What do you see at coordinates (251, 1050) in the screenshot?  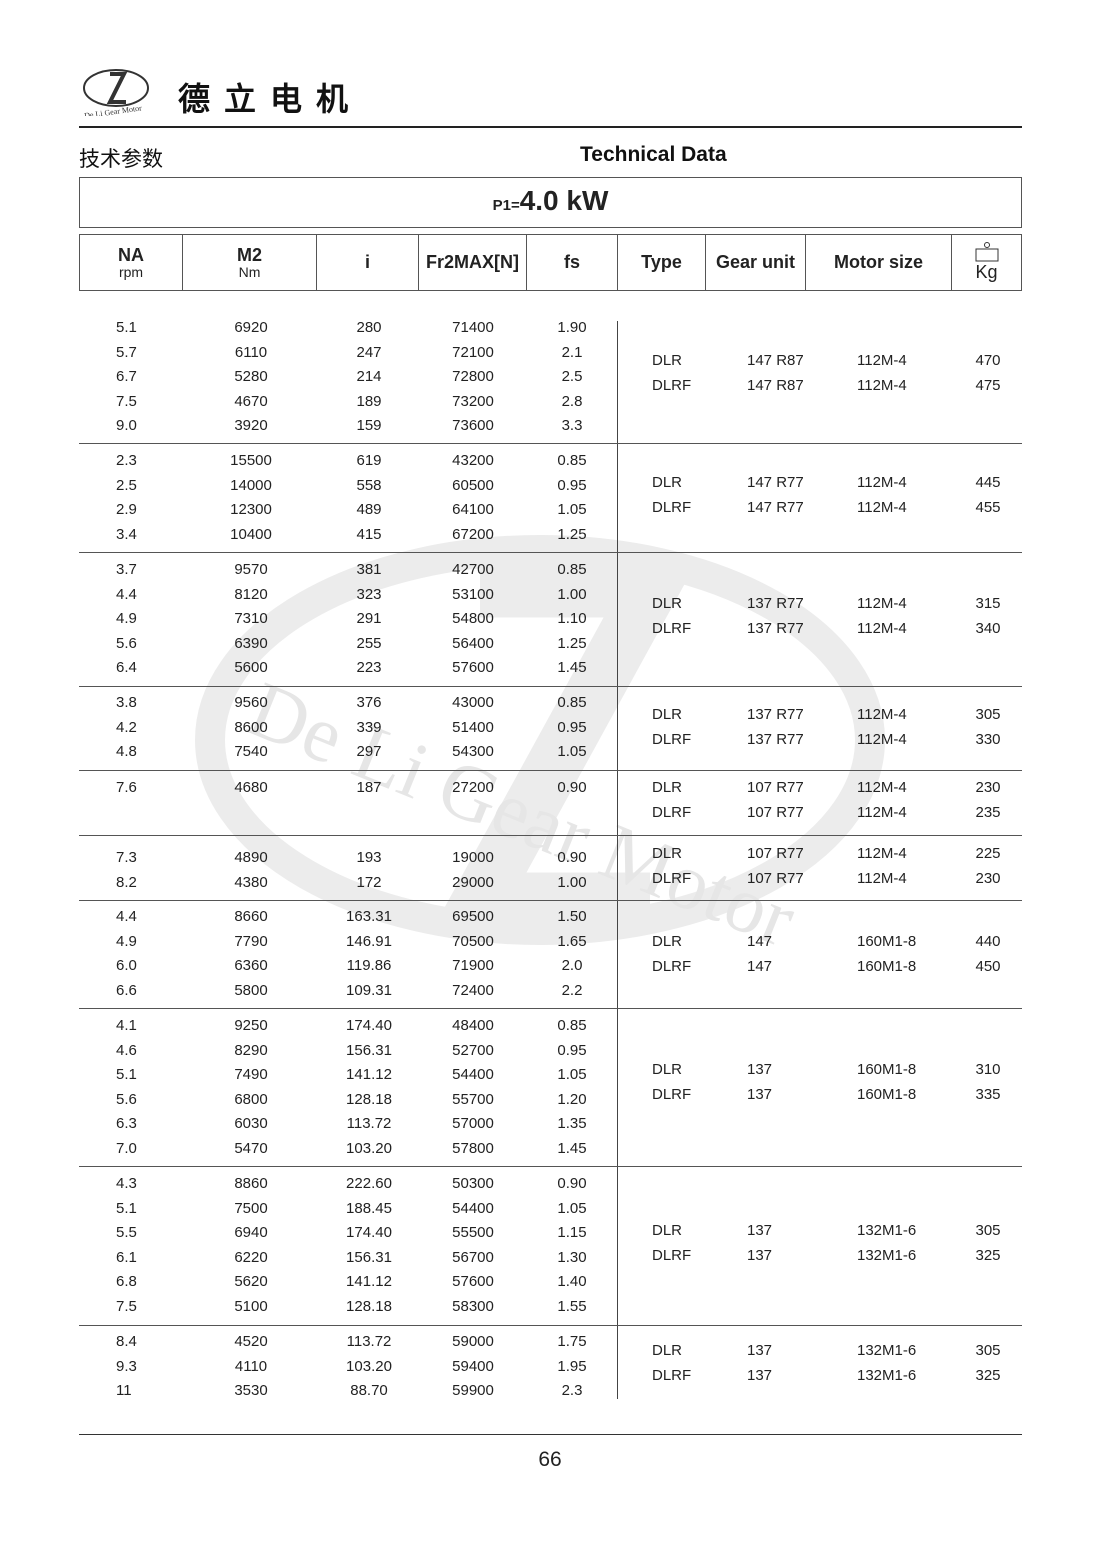 I see `cell-m2: 8290` at bounding box center [251, 1050].